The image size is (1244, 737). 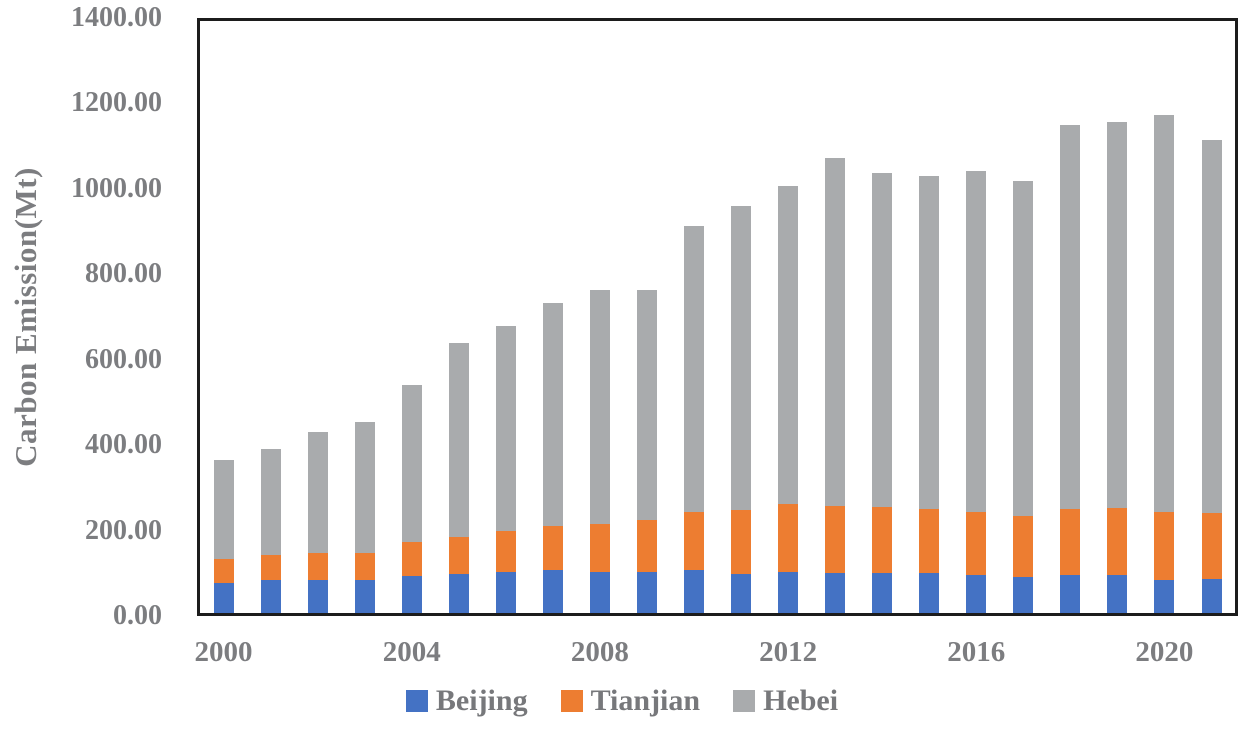 I want to click on y-tick-label: 800.00, so click(x=123, y=274).